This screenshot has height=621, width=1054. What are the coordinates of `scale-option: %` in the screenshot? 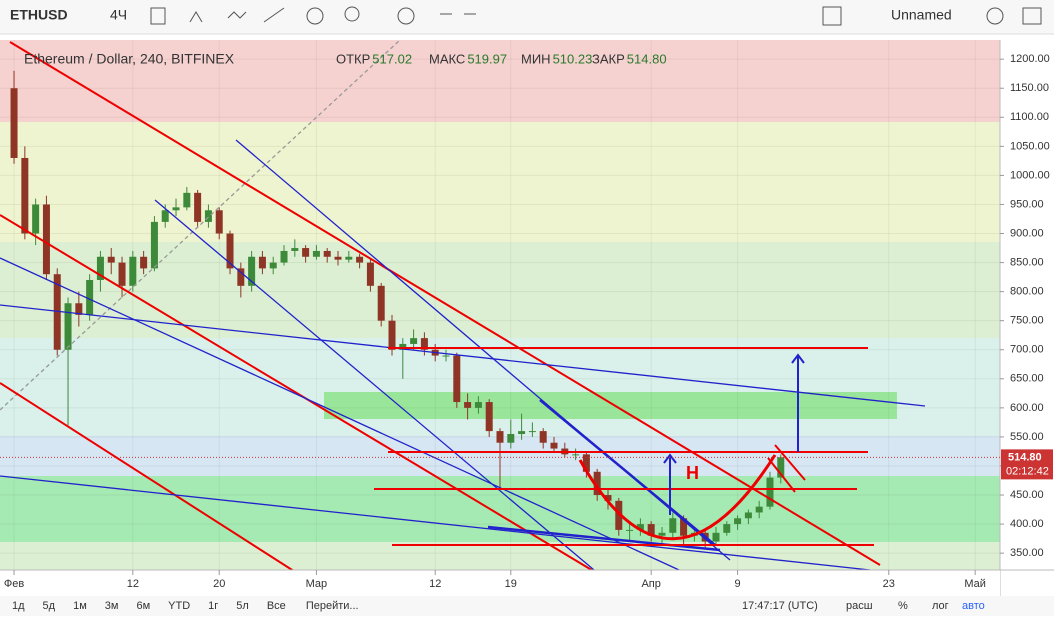 It's located at (903, 606).